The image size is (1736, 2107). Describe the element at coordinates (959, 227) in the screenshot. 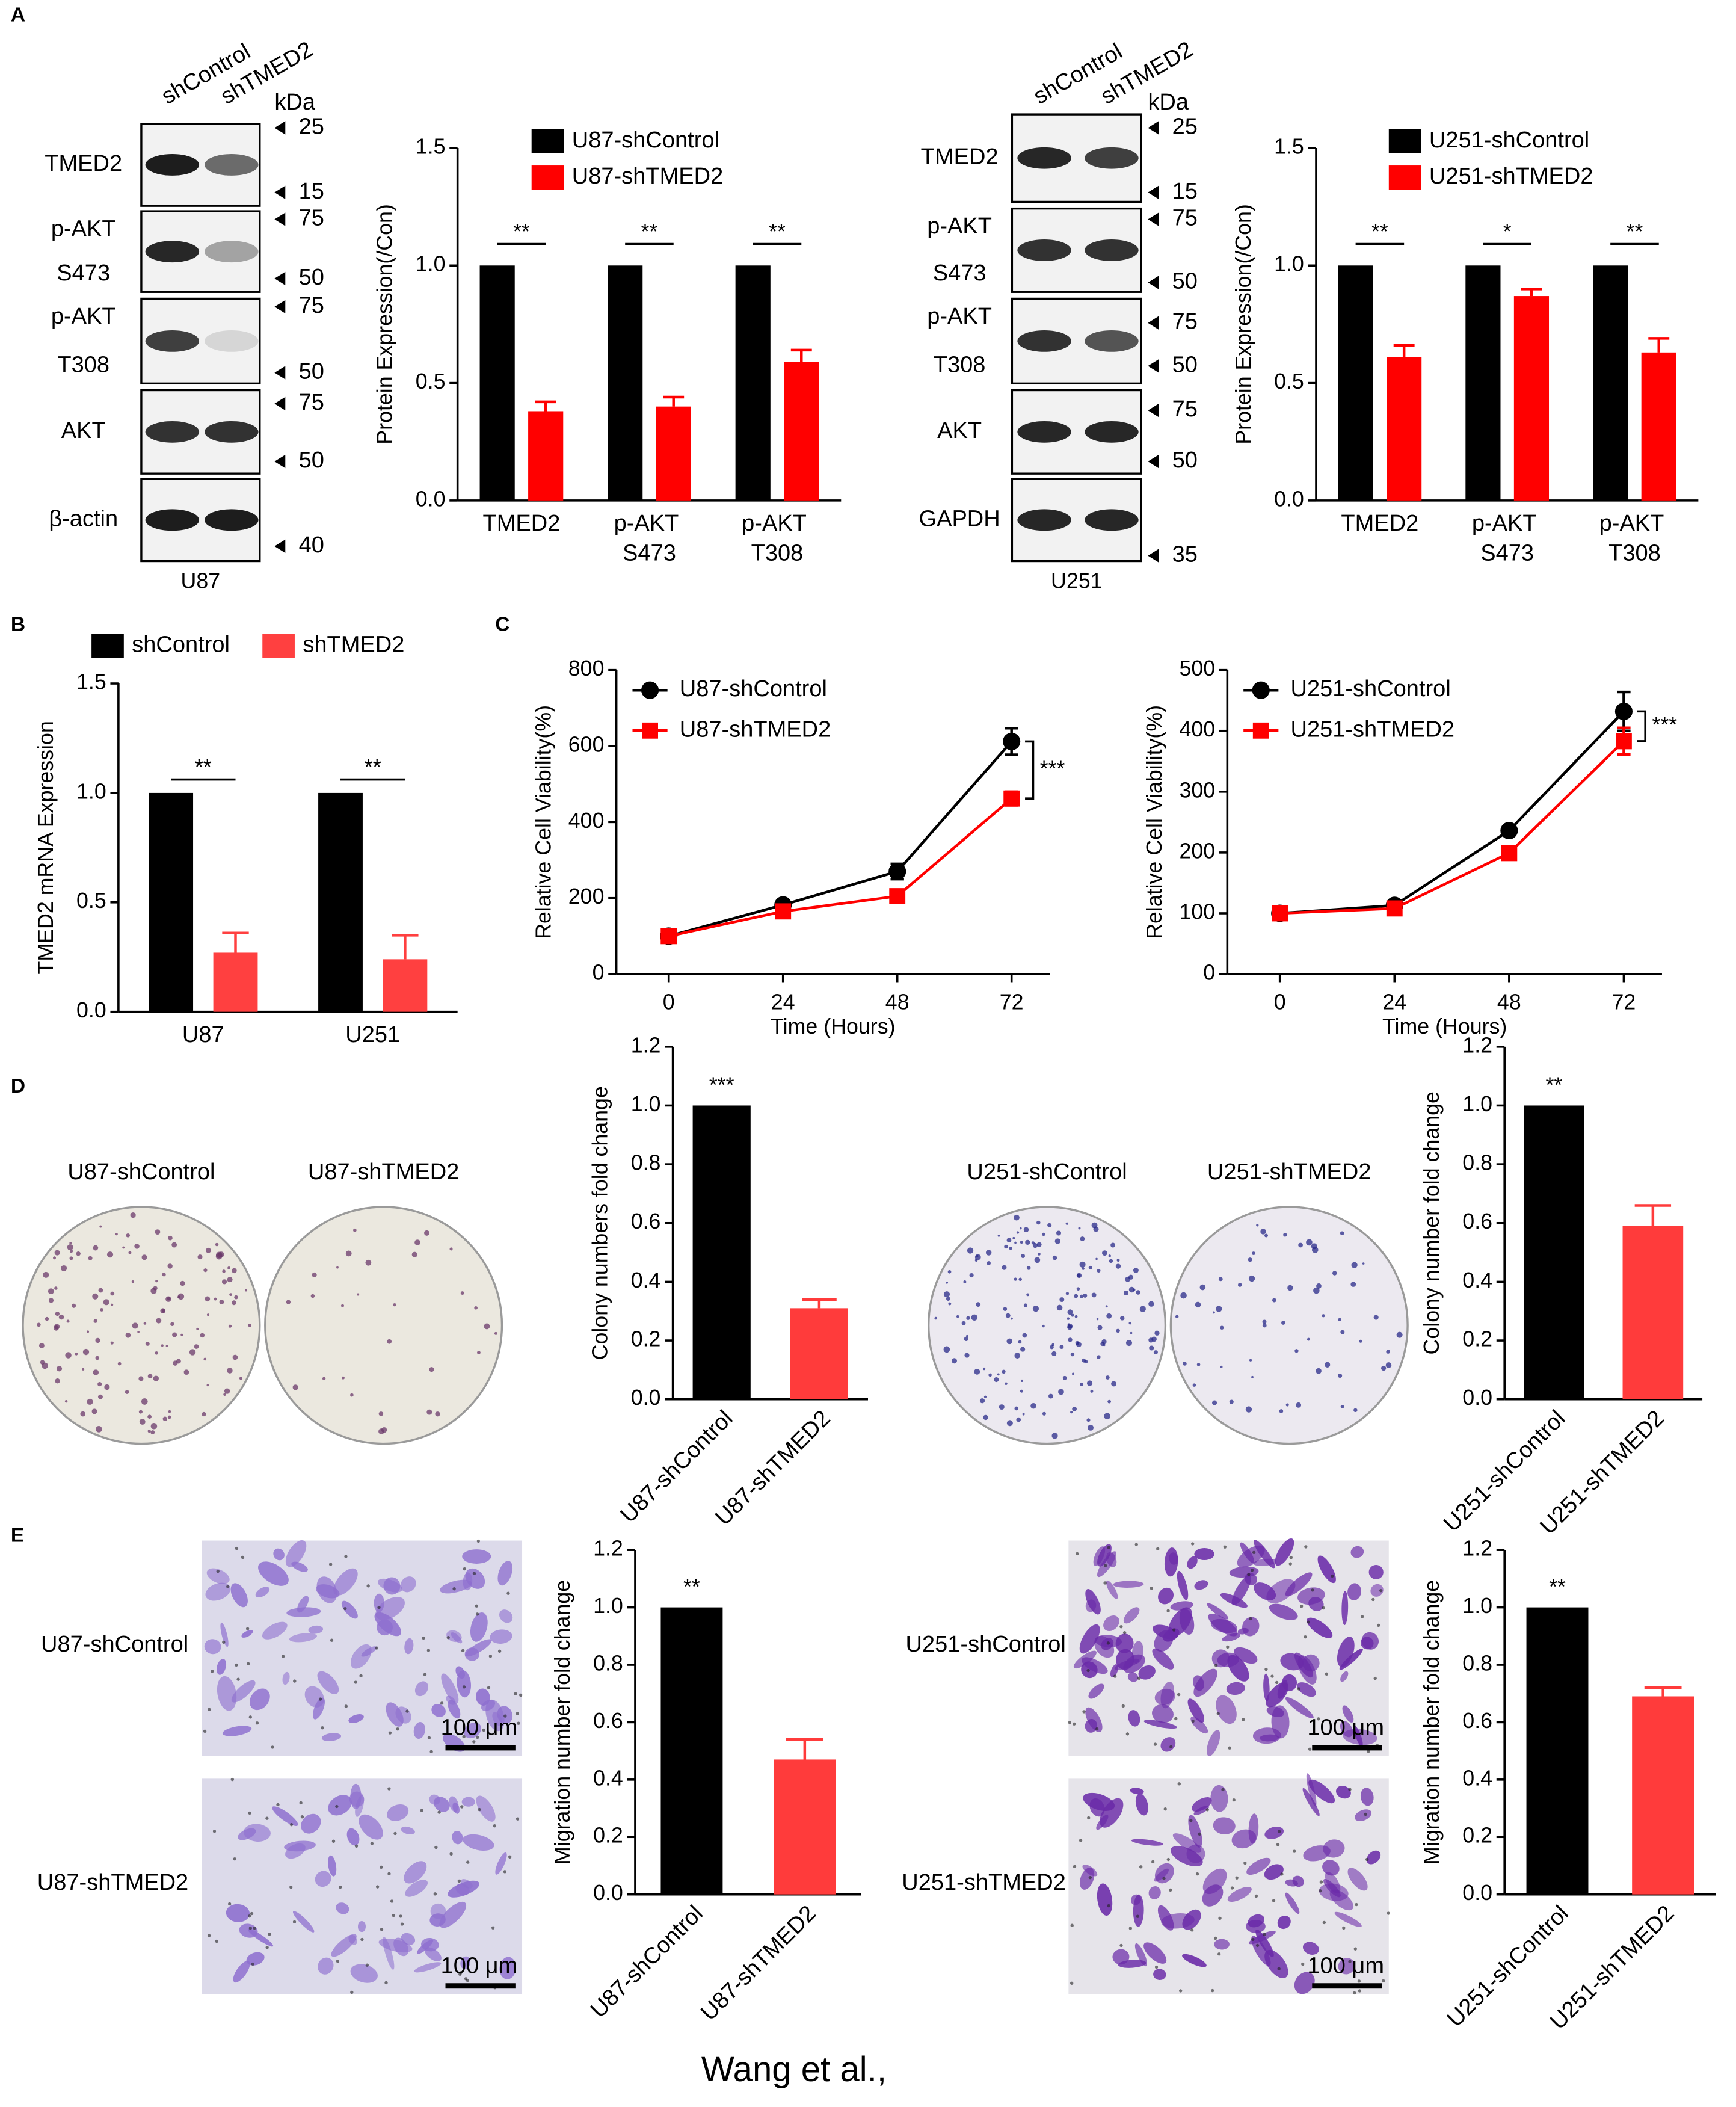

I see `blot-row-label: p-AKT` at that location.